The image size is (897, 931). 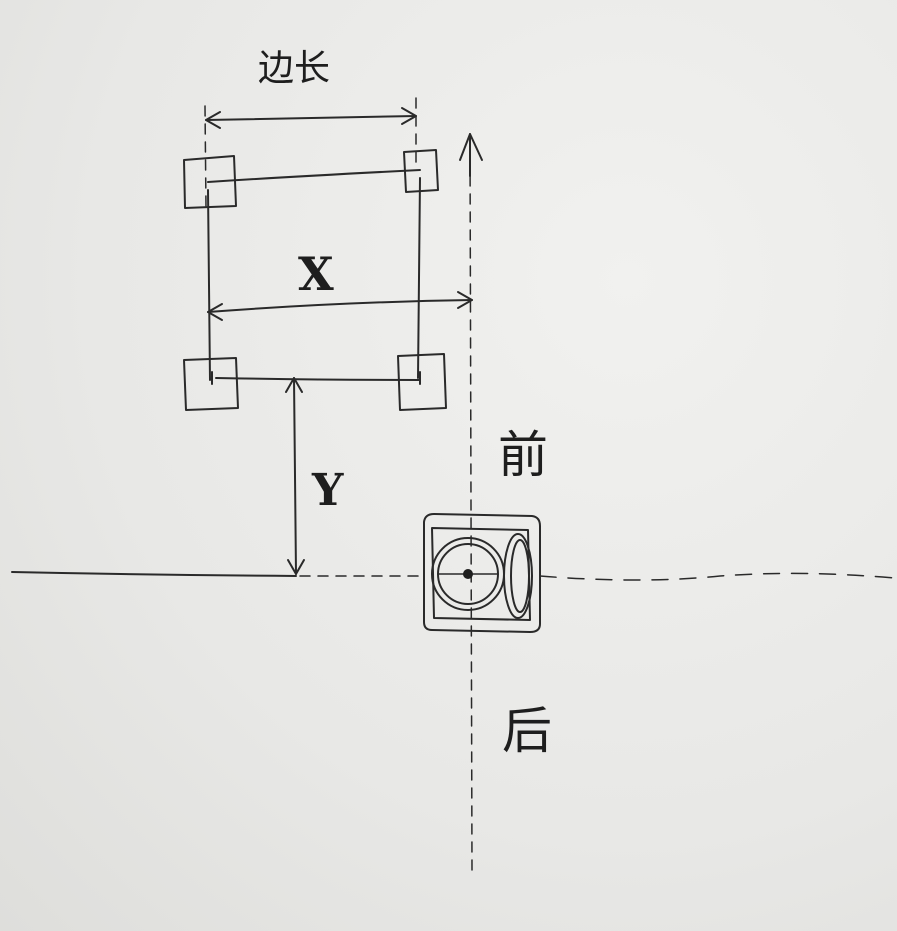 What do you see at coordinates (717, 576) in the screenshot?
I see `baseline-dash-right` at bounding box center [717, 576].